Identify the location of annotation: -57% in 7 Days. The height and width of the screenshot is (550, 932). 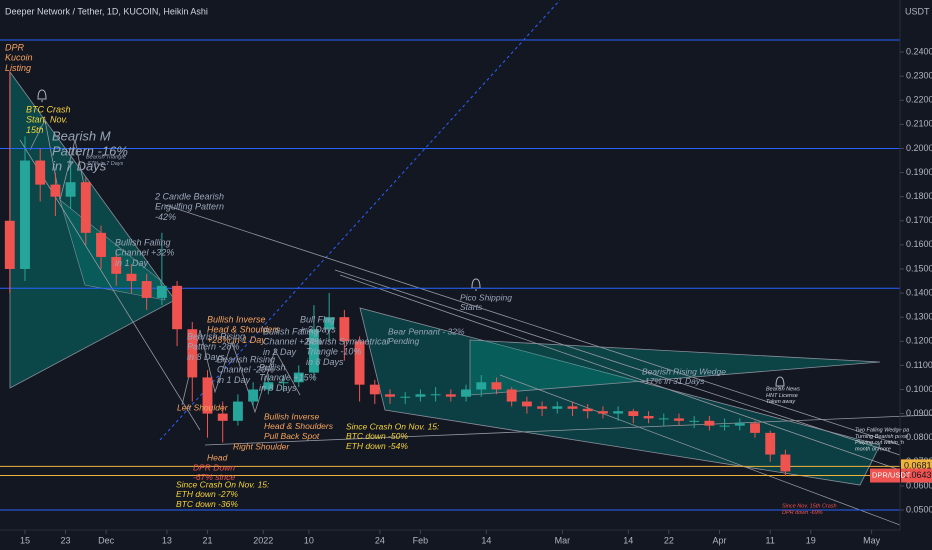
(105, 164).